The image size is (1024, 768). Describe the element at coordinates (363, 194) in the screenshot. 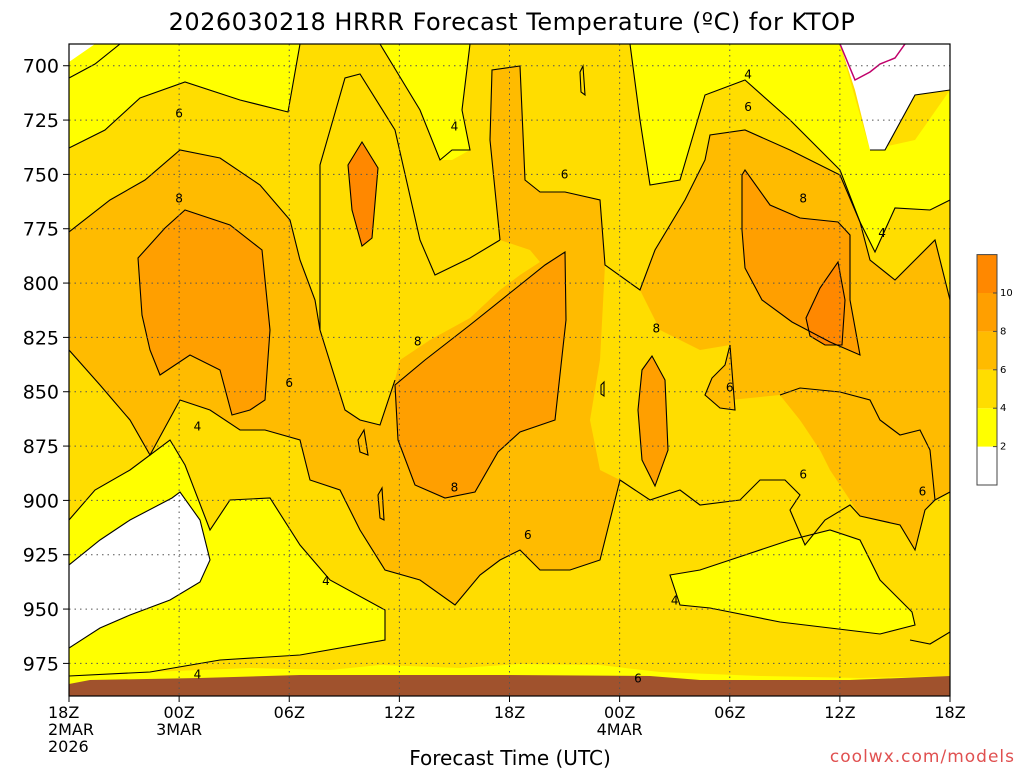

I see `field-10-12-upper-middle` at that location.